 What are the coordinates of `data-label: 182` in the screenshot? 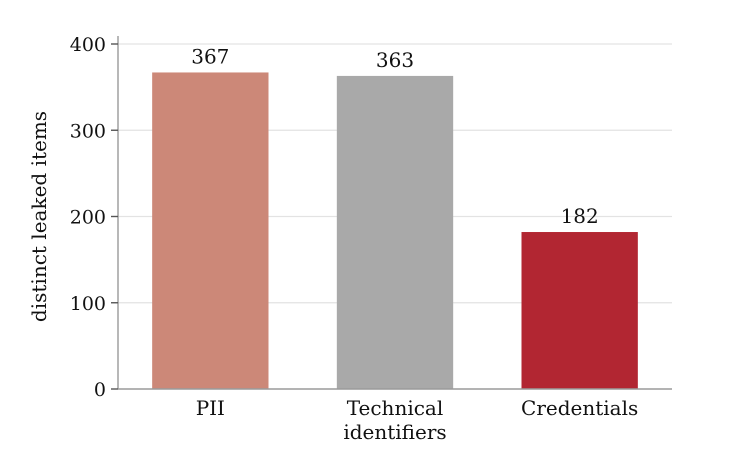 It's located at (580, 216).